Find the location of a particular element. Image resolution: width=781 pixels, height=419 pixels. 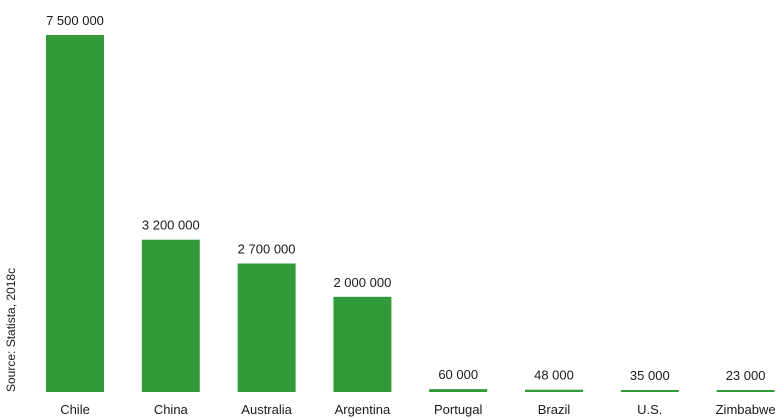

value-label: 35 000 is located at coordinates (650, 375).